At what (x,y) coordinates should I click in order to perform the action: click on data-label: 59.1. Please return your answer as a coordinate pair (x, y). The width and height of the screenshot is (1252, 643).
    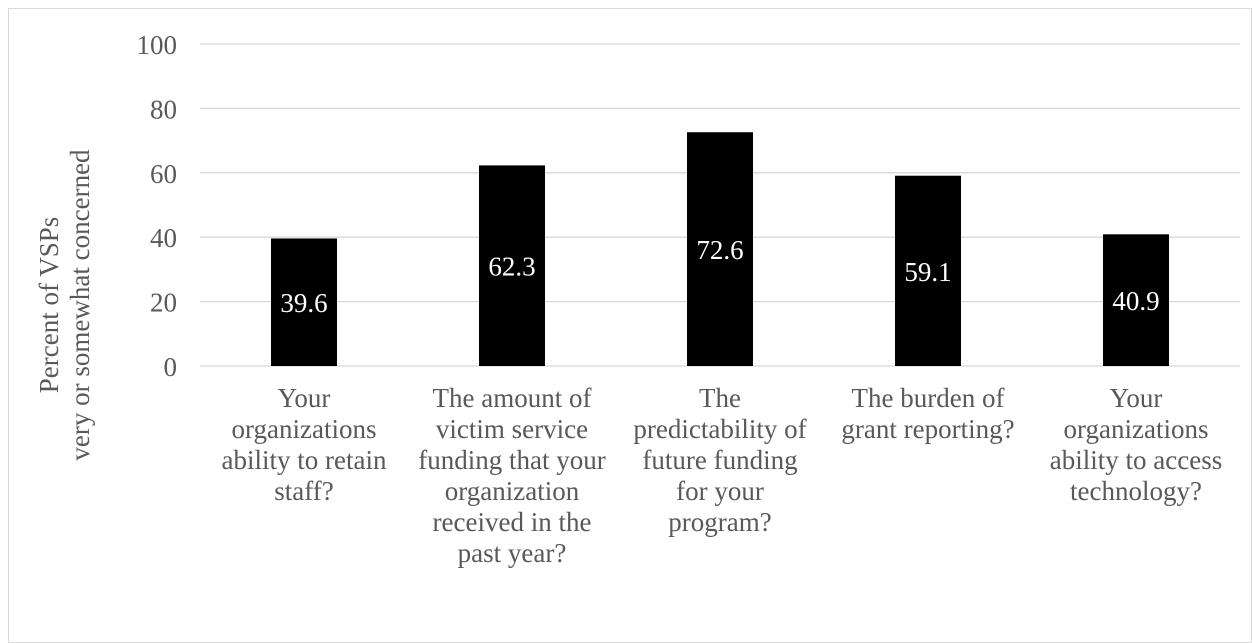
    Looking at the image, I should click on (927, 272).